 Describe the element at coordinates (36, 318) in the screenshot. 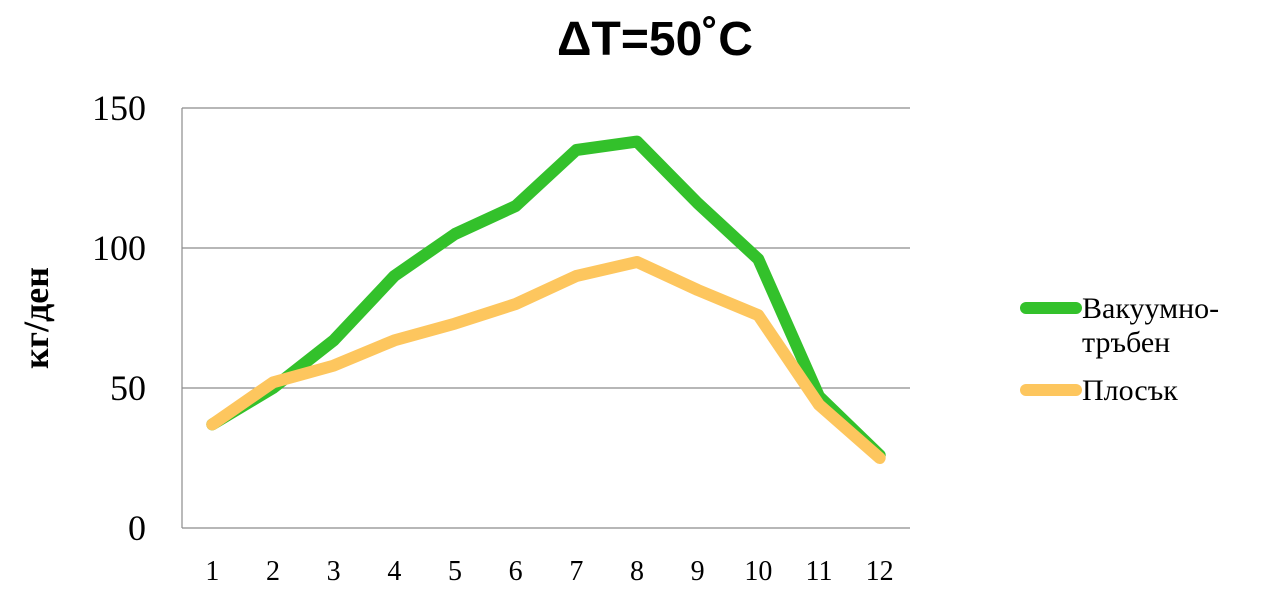

I see `y-axis-label: кг/ден` at that location.